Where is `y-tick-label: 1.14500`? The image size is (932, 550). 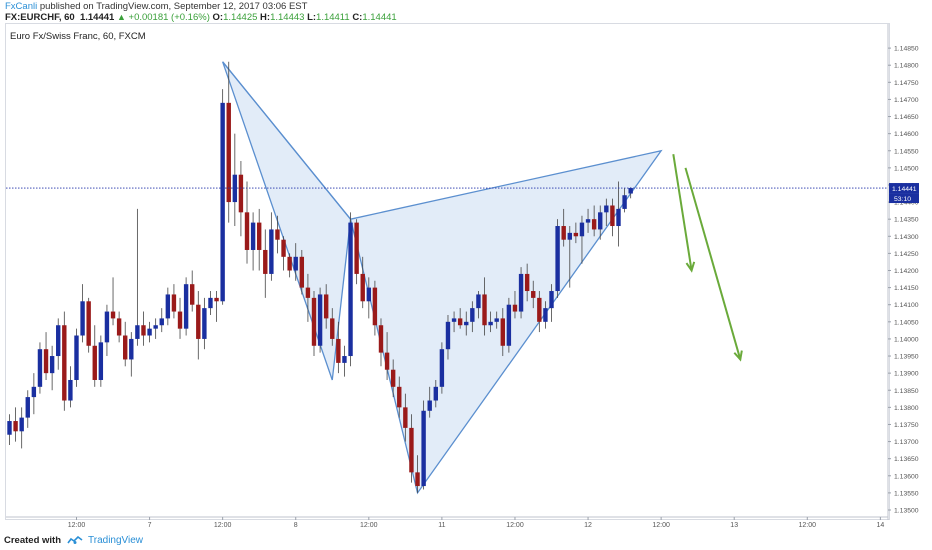
y-tick-label: 1.14500 is located at coordinates (906, 168).